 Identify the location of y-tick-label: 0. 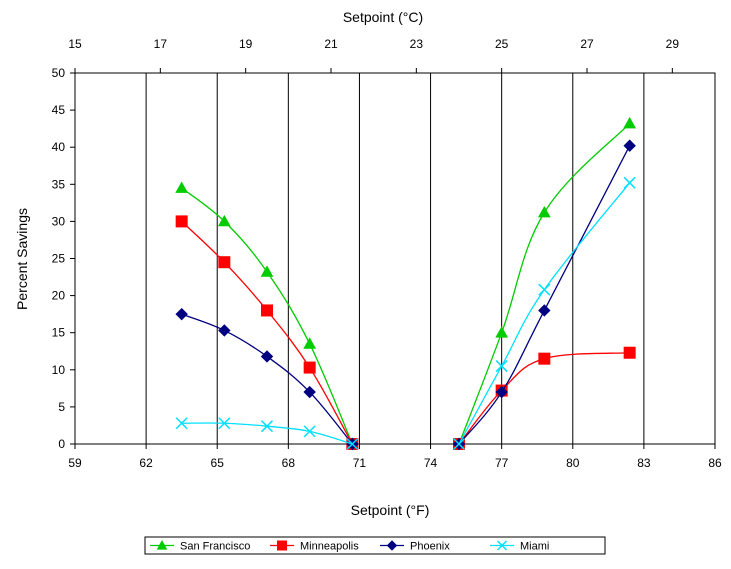
(61, 444).